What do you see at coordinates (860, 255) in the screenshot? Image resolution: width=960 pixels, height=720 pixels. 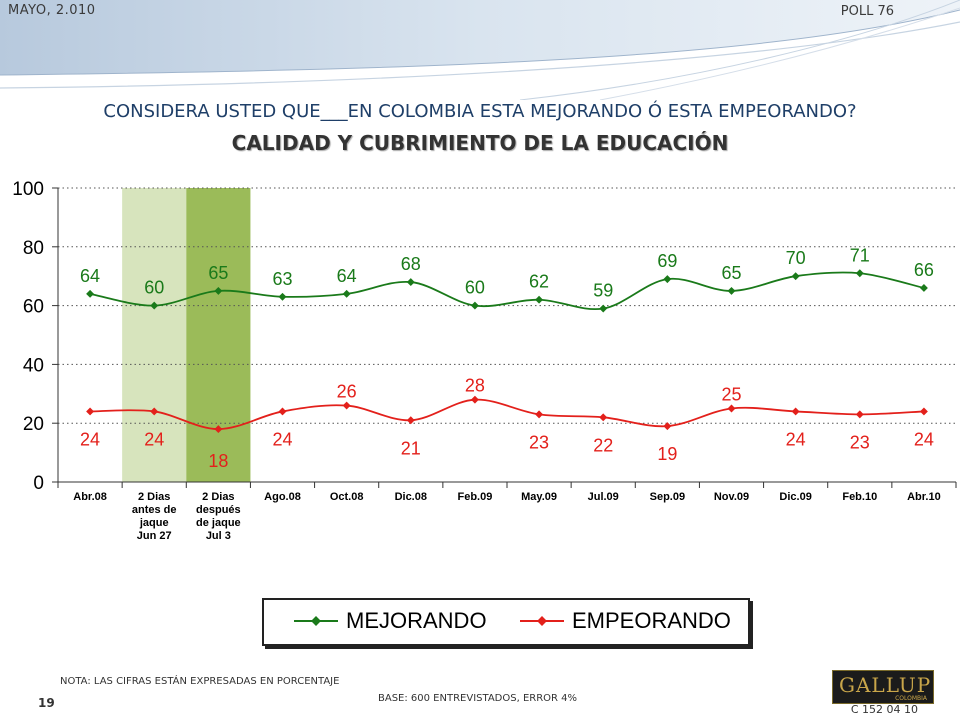 I see `data-label: 71` at bounding box center [860, 255].